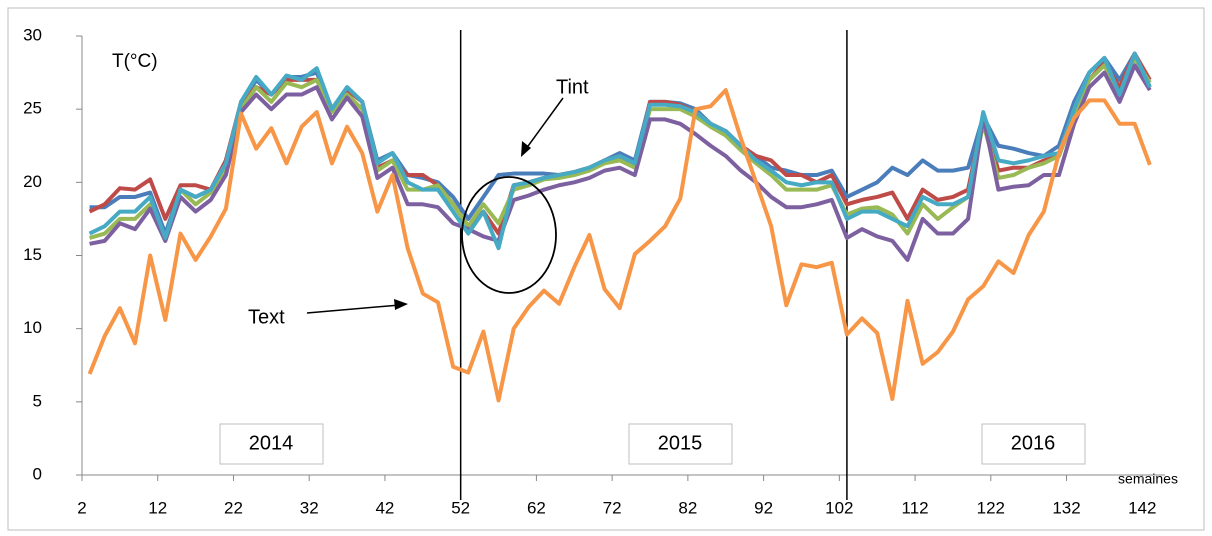 This screenshot has height=536, width=1212. What do you see at coordinates (915, 507) in the screenshot?
I see `x-tick-label: 112` at bounding box center [915, 507].